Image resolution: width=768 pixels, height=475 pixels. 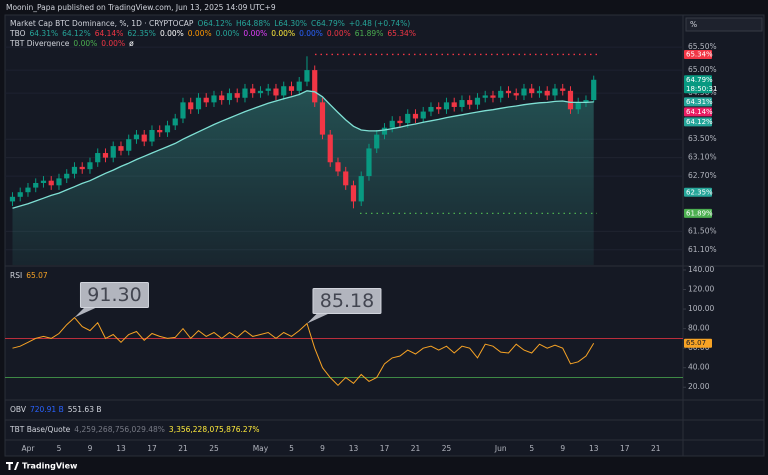 What do you see at coordinates (214, 429) in the screenshot?
I see `tbt-value: 3,356,228,075,876.27%` at bounding box center [214, 429].